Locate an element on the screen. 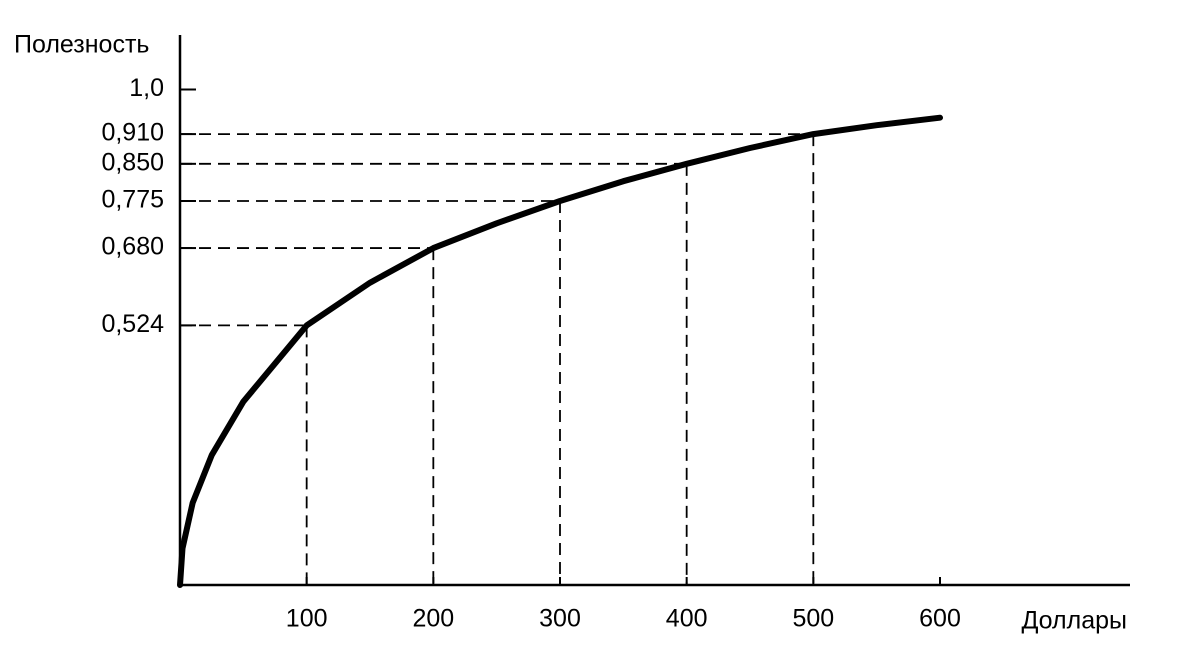 This screenshot has height=661, width=1185. x-tick-label: 300 is located at coordinates (560, 619).